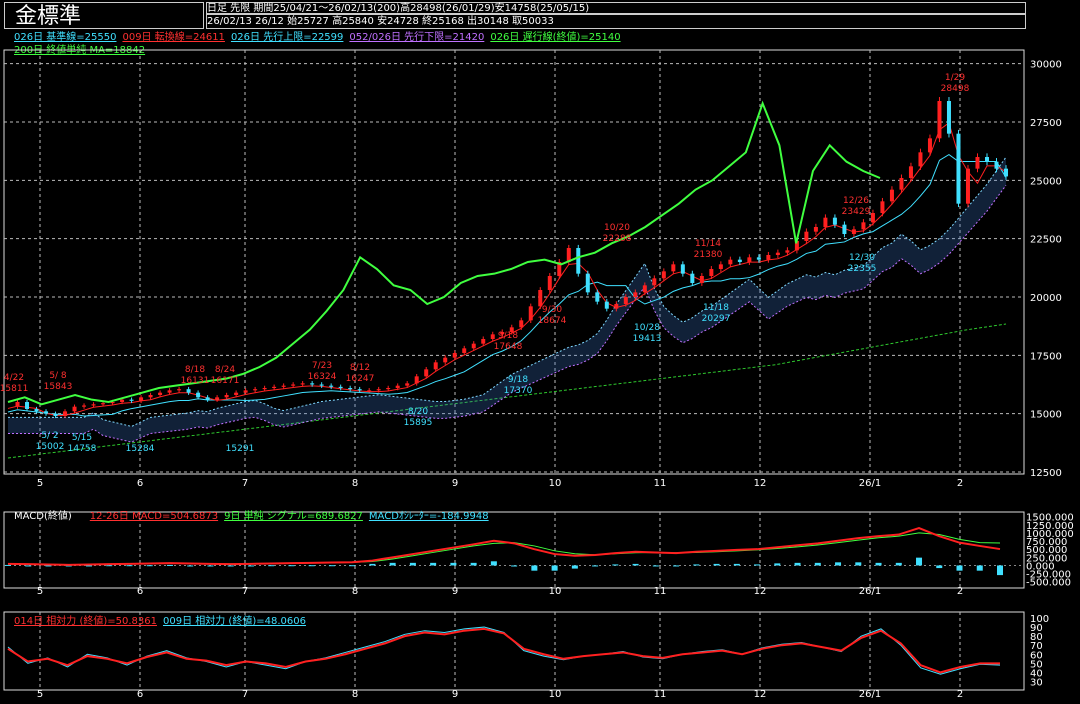 The width and height of the screenshot is (1080, 704). Describe the element at coordinates (14, 378) in the screenshot. I see `price-annotation-date: 4/22` at that location.